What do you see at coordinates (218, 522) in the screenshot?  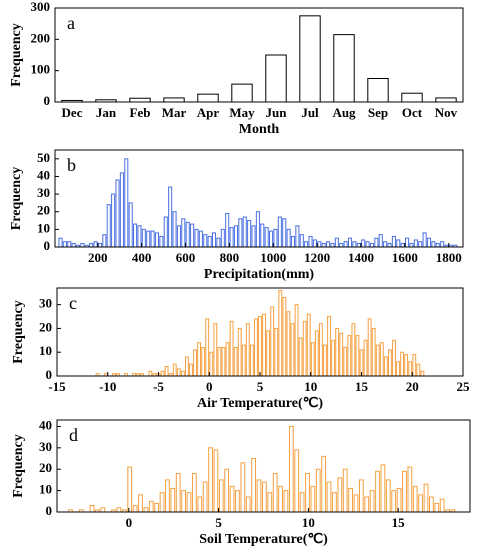 I see `x-tick-label: 5` at bounding box center [218, 522].